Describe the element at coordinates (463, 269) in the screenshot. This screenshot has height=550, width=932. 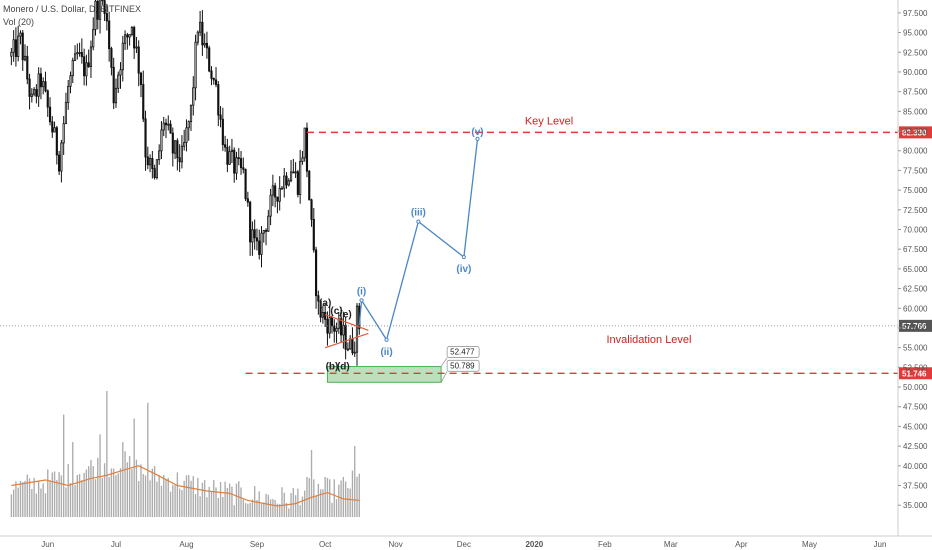
I see `projection-wave-label: (iv)` at that location.